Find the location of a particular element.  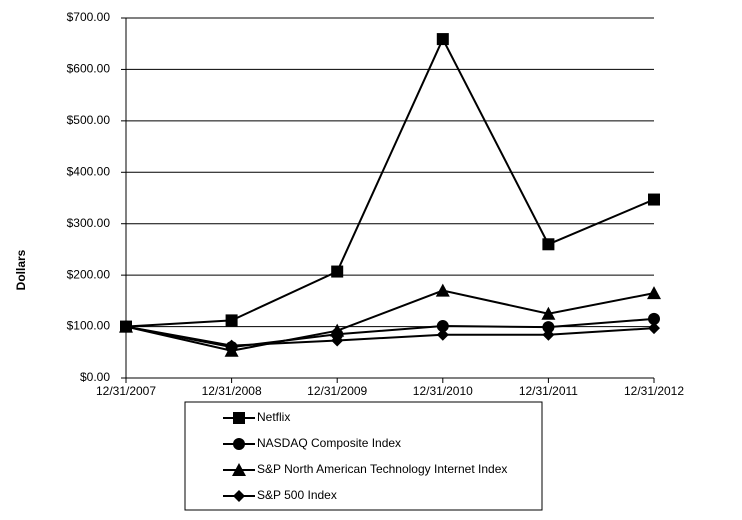

y-tick-label: $600.00 is located at coordinates (89, 69).